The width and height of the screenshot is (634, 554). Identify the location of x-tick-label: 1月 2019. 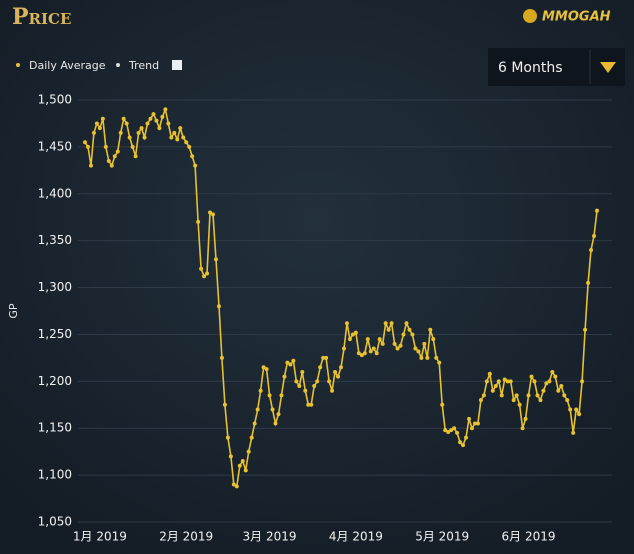
(100, 537).